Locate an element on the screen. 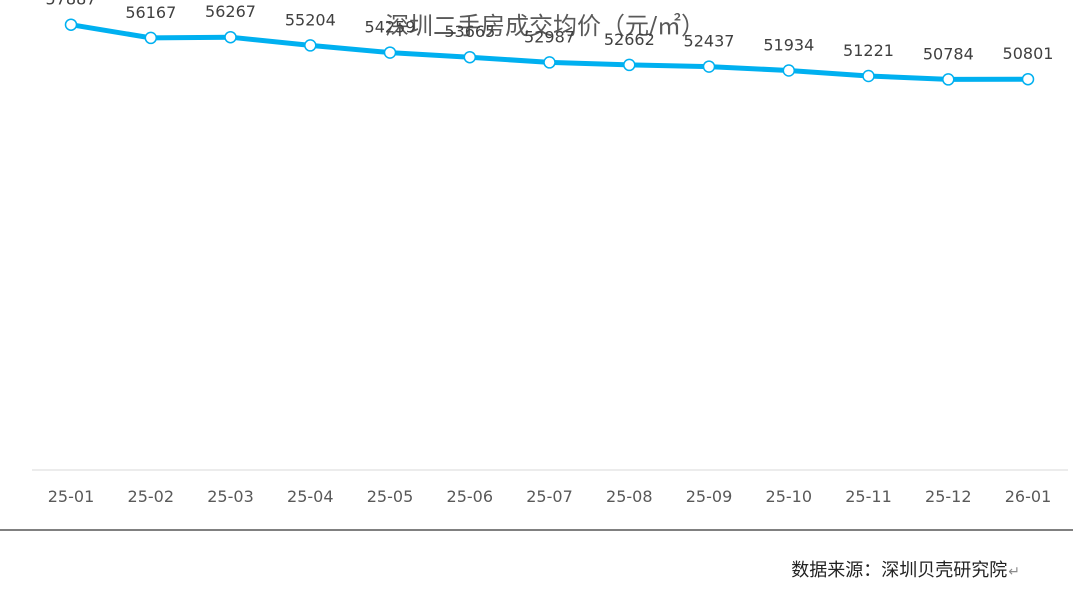  data-label: 56167 is located at coordinates (150, 12).